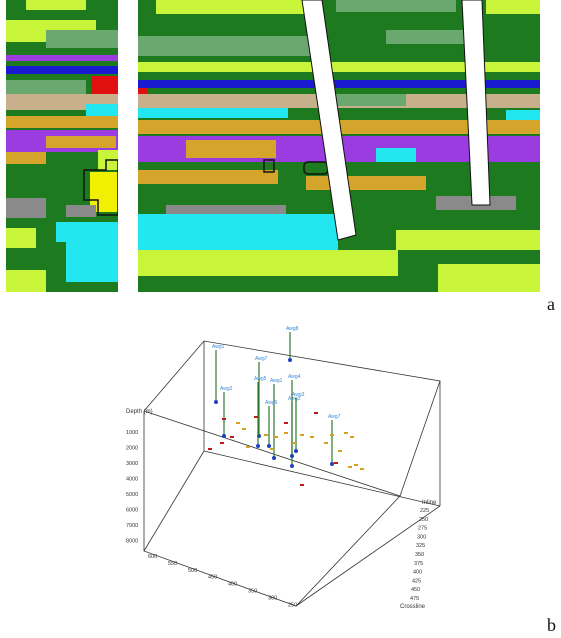  Describe the element at coordinates (423, 520) in the screenshot. I see `inline-tick-label: 250` at that location.